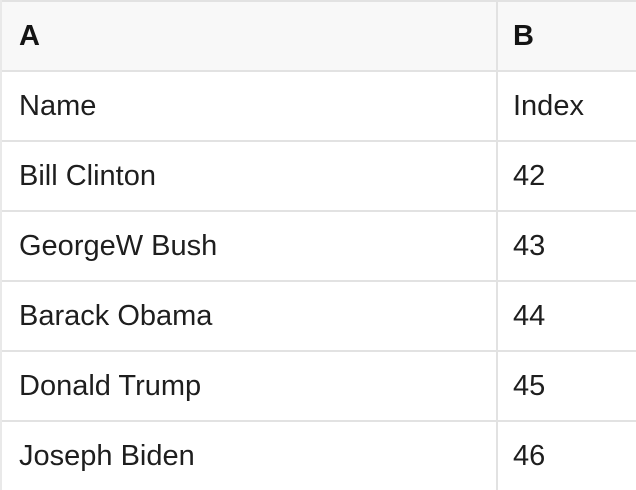 The height and width of the screenshot is (490, 636). I want to click on table-cell: 46, so click(566, 456).